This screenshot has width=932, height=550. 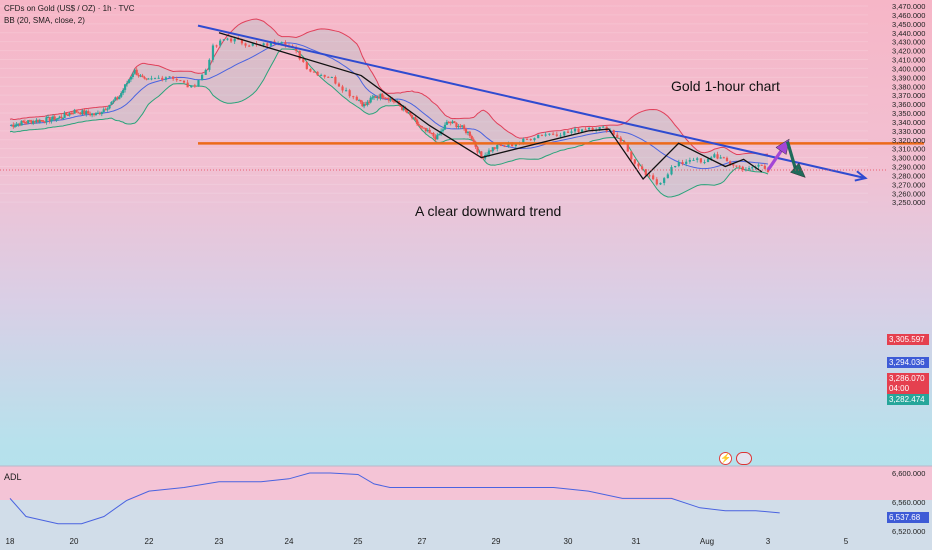 I want to click on price-tick-label: 3,290.000, so click(x=908, y=167).